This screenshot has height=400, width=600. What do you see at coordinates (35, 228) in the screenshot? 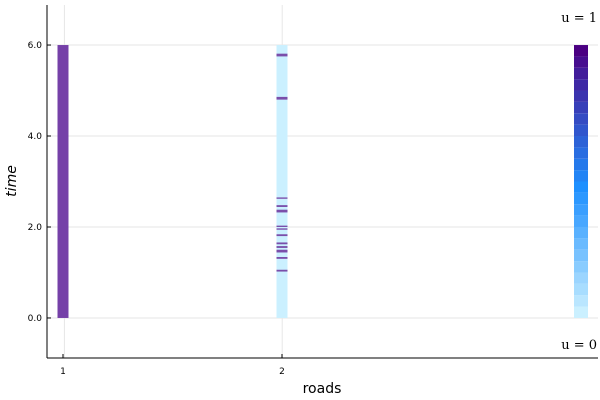
I see `y-tick-label: 2.0` at bounding box center [35, 228].